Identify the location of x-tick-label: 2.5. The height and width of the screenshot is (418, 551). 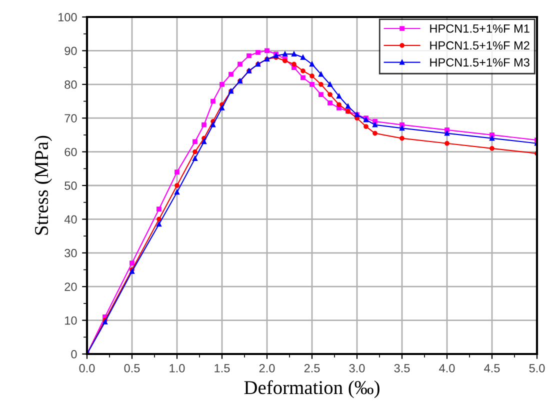
(312, 368).